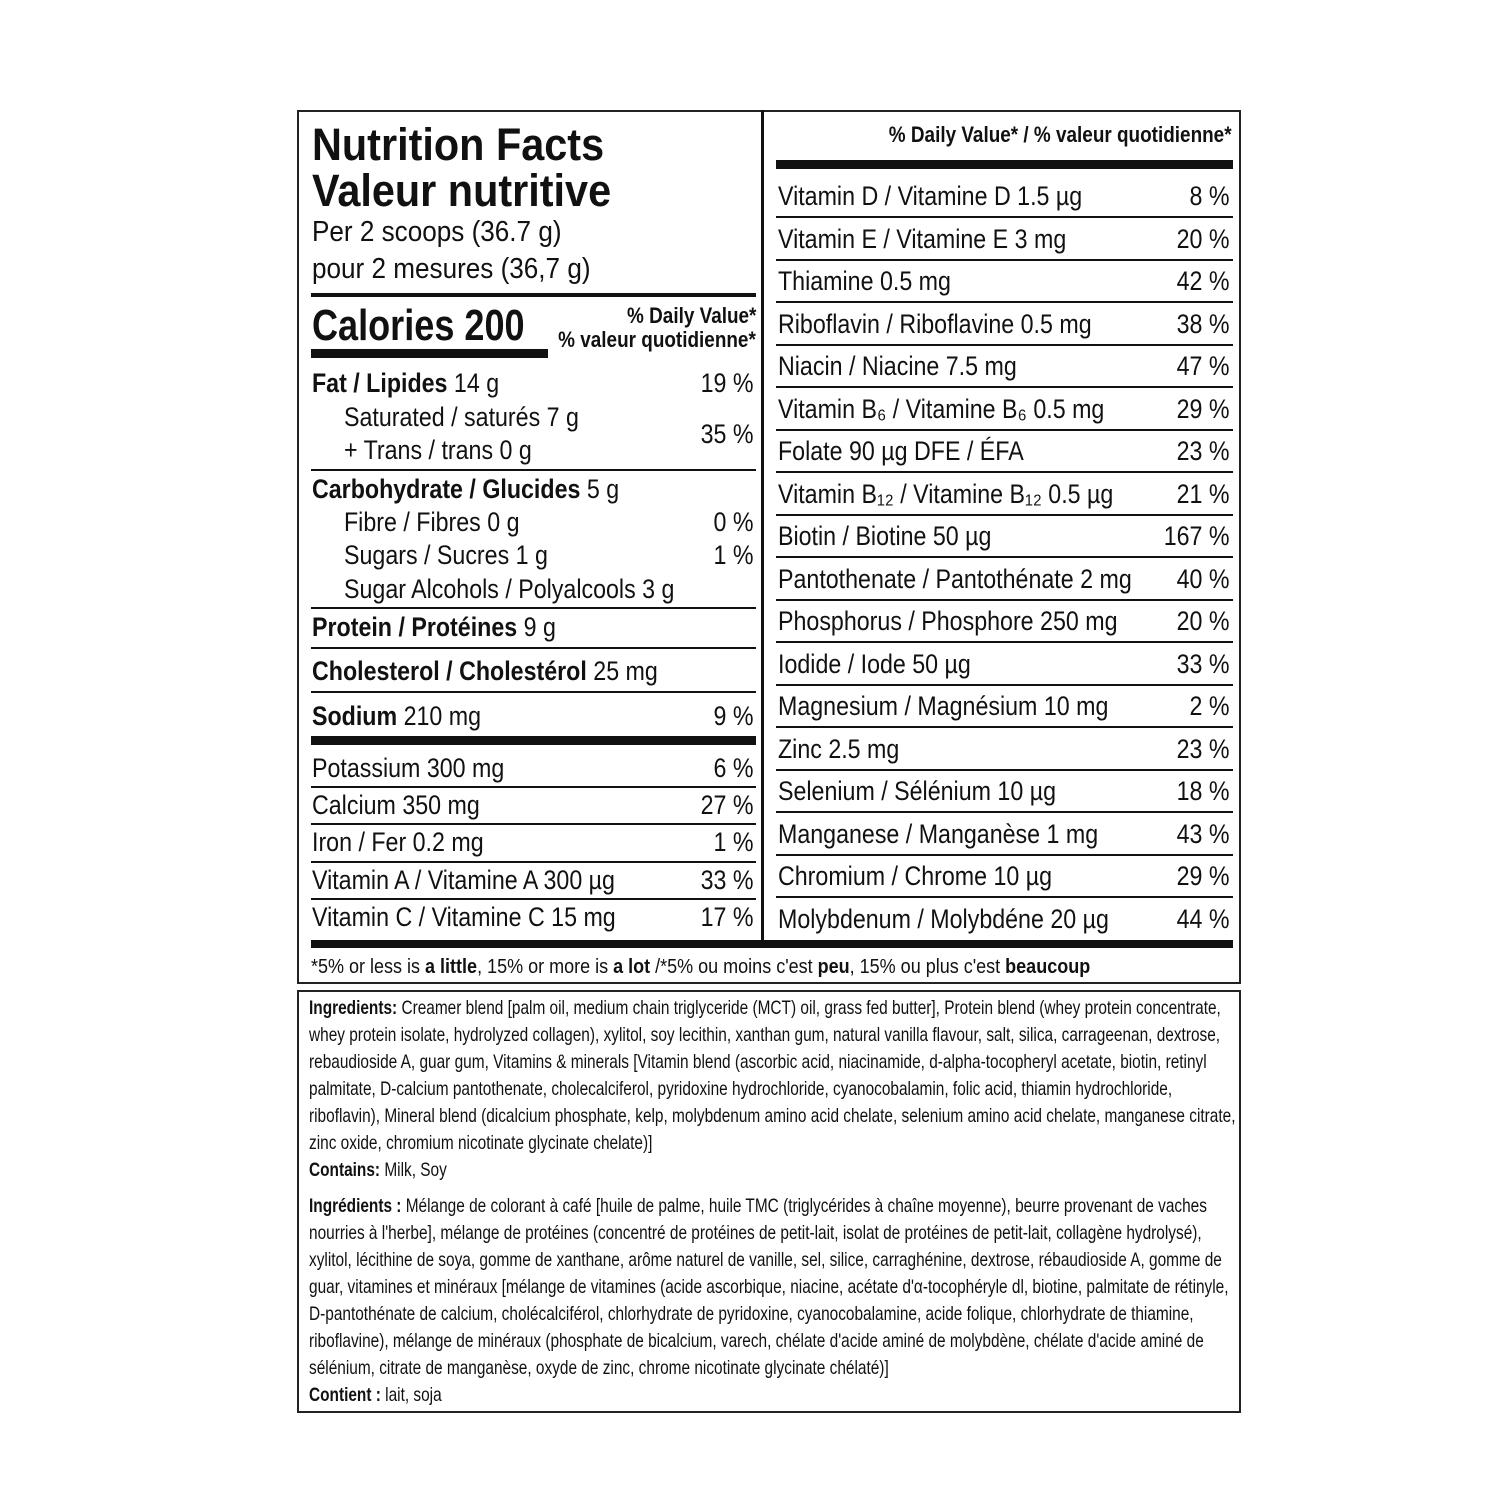 The width and height of the screenshot is (1500, 1500). Describe the element at coordinates (464, 917) in the screenshot. I see `nutrient-amount: Vitamin C / Vitamine C 15 mg` at that location.